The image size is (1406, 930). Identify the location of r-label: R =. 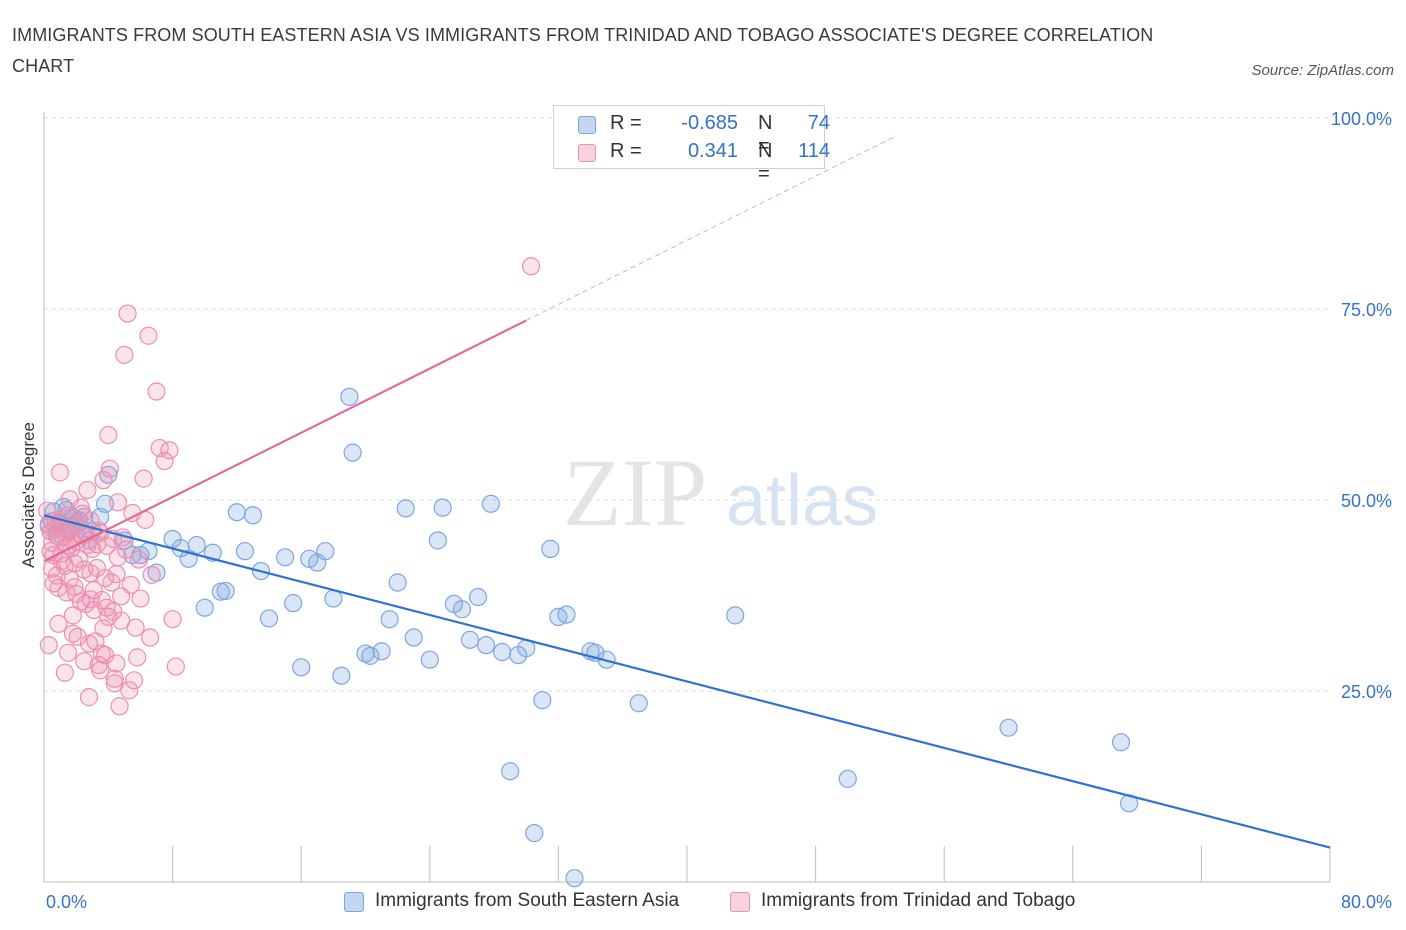
(626, 123).